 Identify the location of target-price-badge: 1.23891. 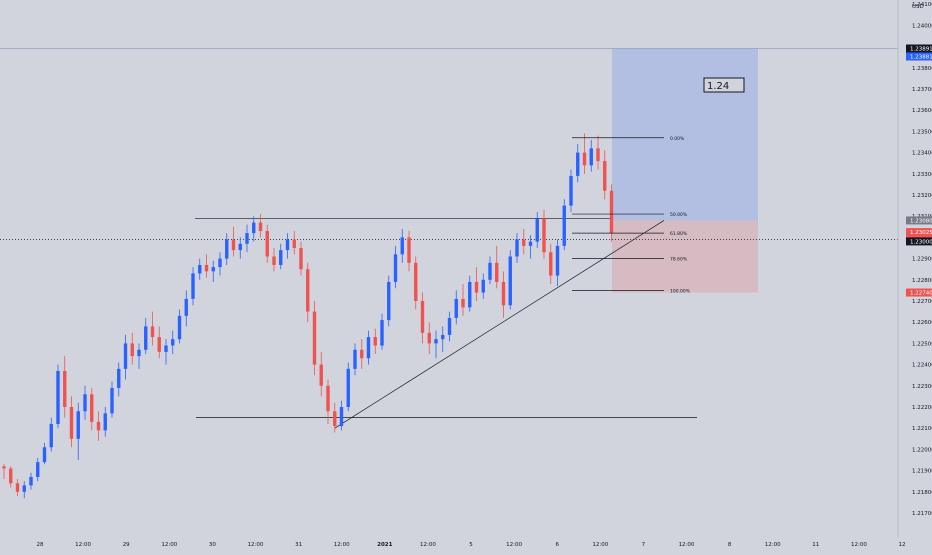
(921, 50).